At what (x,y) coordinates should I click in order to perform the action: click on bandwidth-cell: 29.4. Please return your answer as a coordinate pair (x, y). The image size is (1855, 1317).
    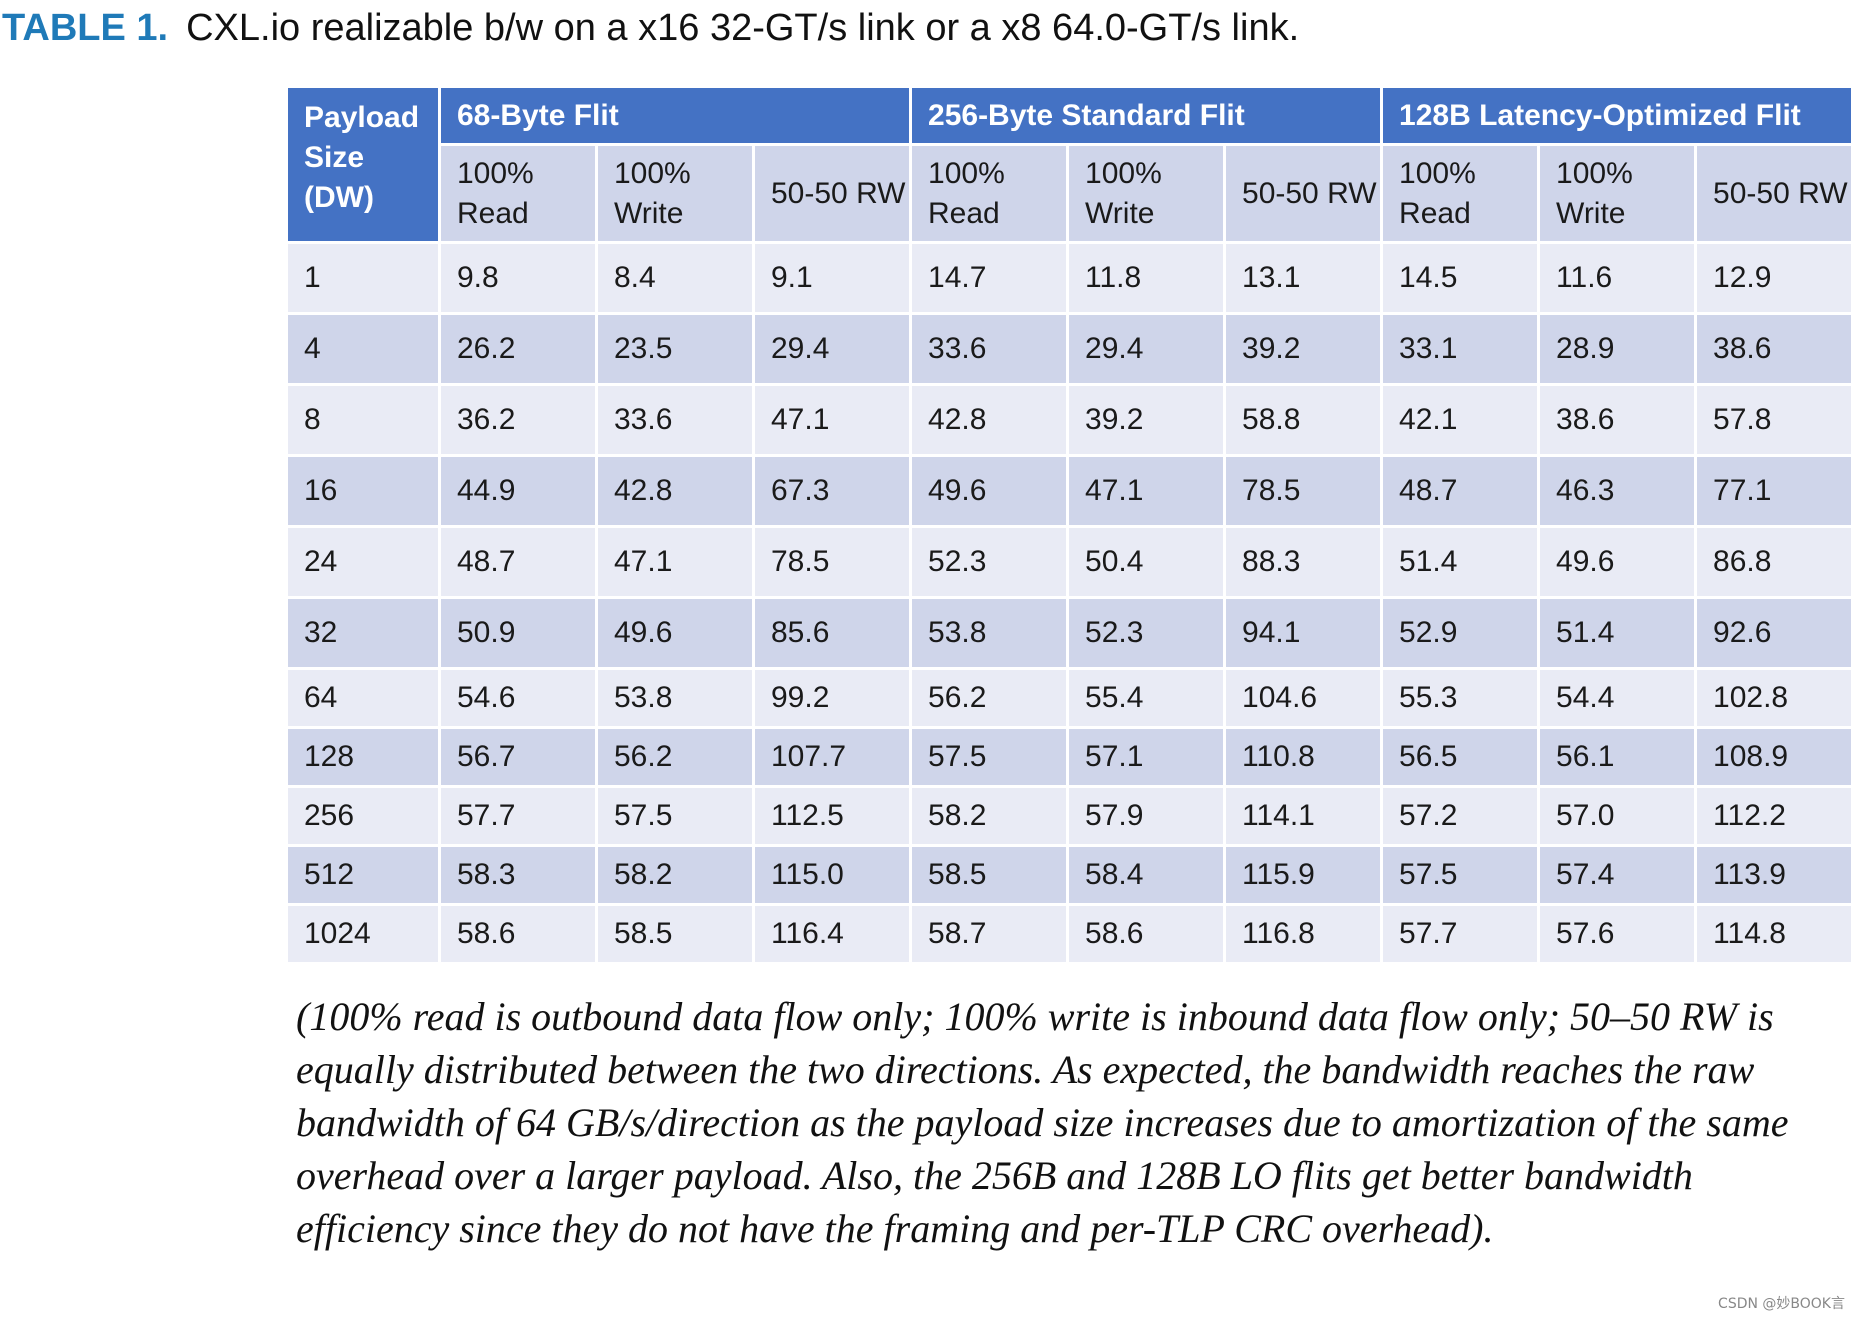
    Looking at the image, I should click on (832, 349).